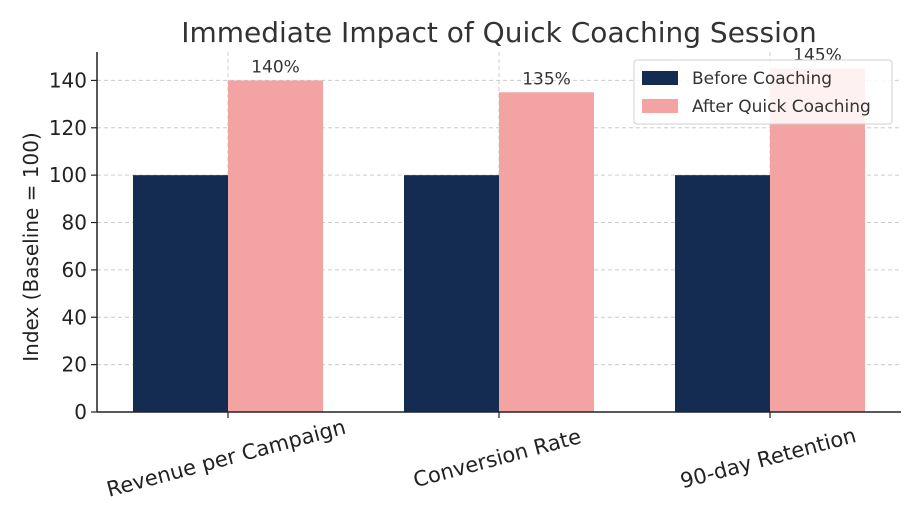  Describe the element at coordinates (546, 79) in the screenshot. I see `data-label-conversion-rate: 135%` at that location.